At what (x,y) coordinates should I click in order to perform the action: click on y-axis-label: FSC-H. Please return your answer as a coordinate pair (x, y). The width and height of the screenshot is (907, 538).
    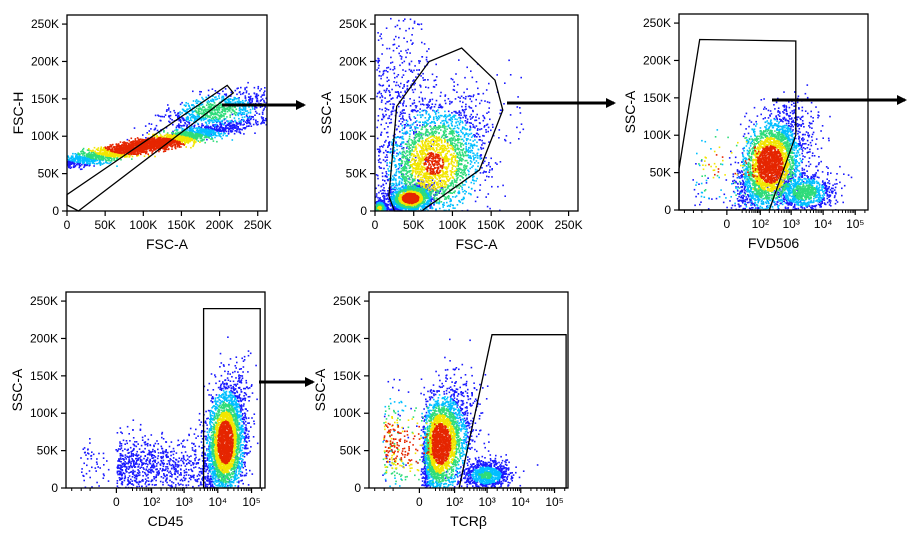
    Looking at the image, I should click on (18, 113).